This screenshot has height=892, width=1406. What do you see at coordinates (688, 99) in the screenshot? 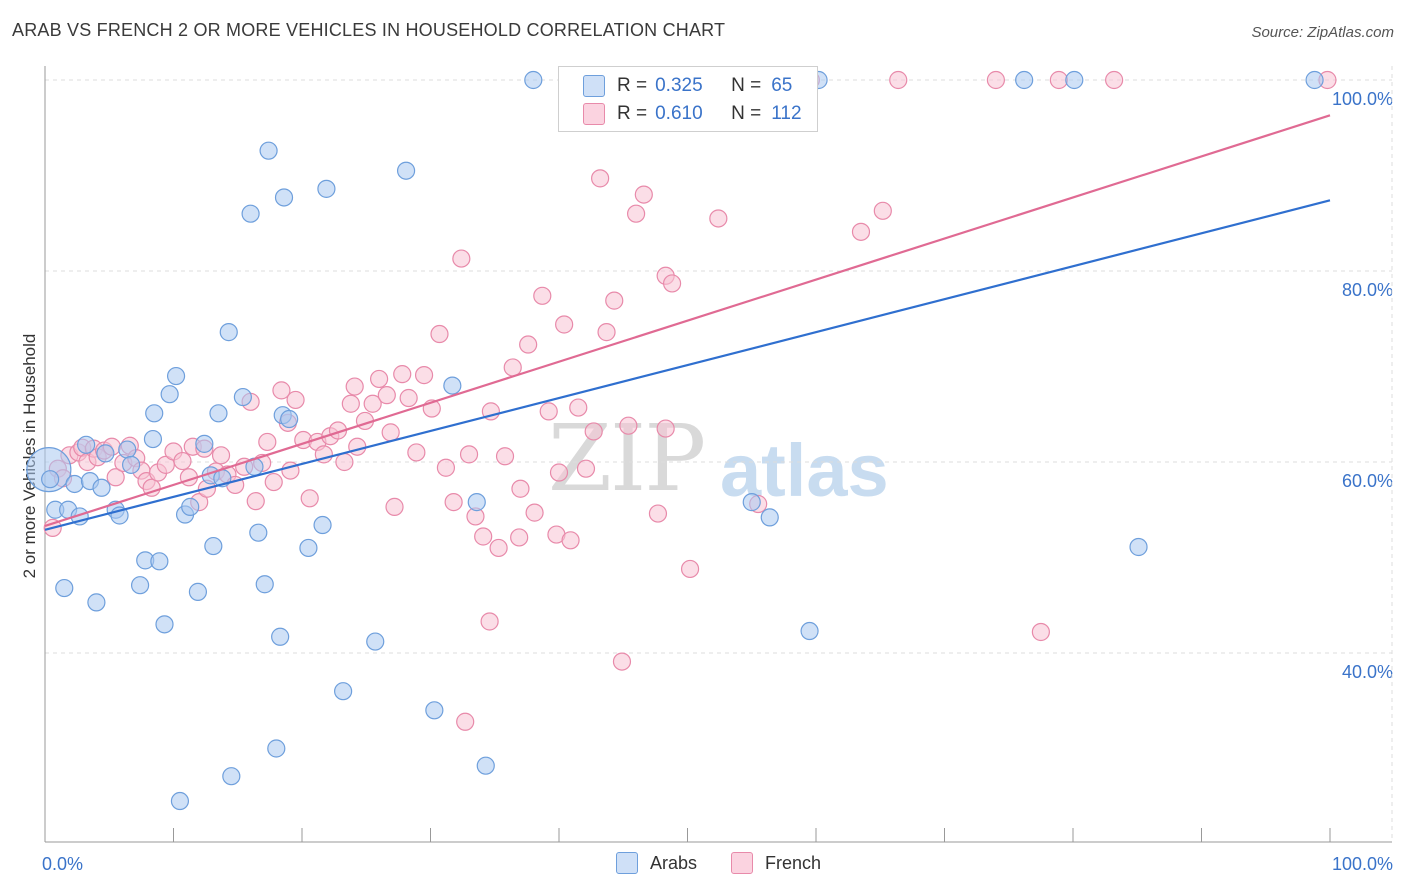
I see `stats-legend: R = 0.325 N = 65 R = 0.610 N = 112` at bounding box center [688, 99].